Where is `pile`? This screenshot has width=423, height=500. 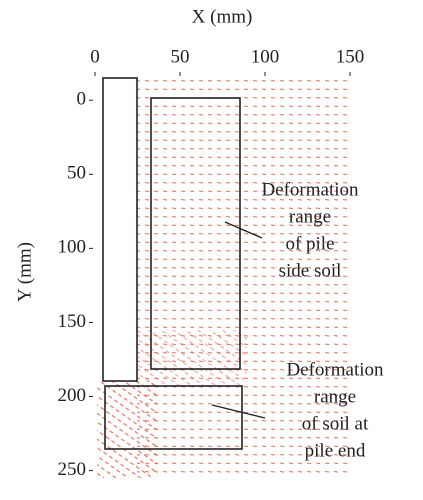
pile is located at coordinates (120, 229).